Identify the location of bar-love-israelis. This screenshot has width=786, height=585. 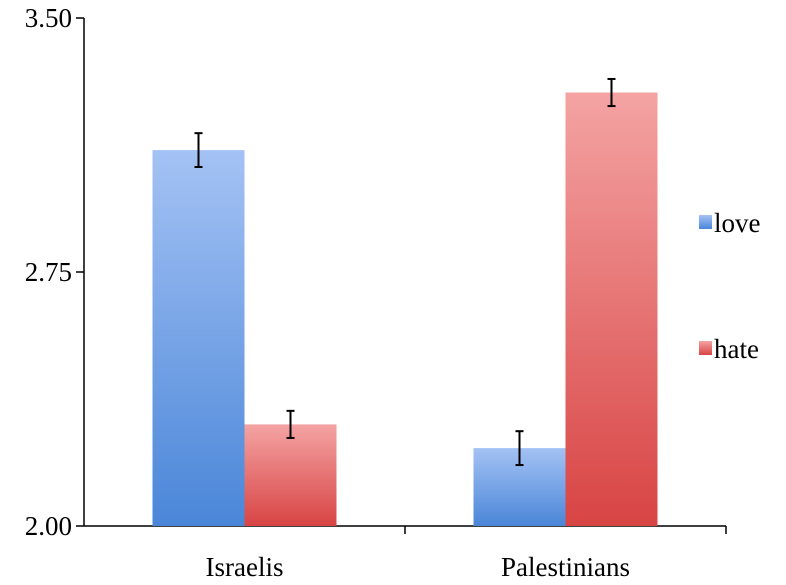
(198, 338).